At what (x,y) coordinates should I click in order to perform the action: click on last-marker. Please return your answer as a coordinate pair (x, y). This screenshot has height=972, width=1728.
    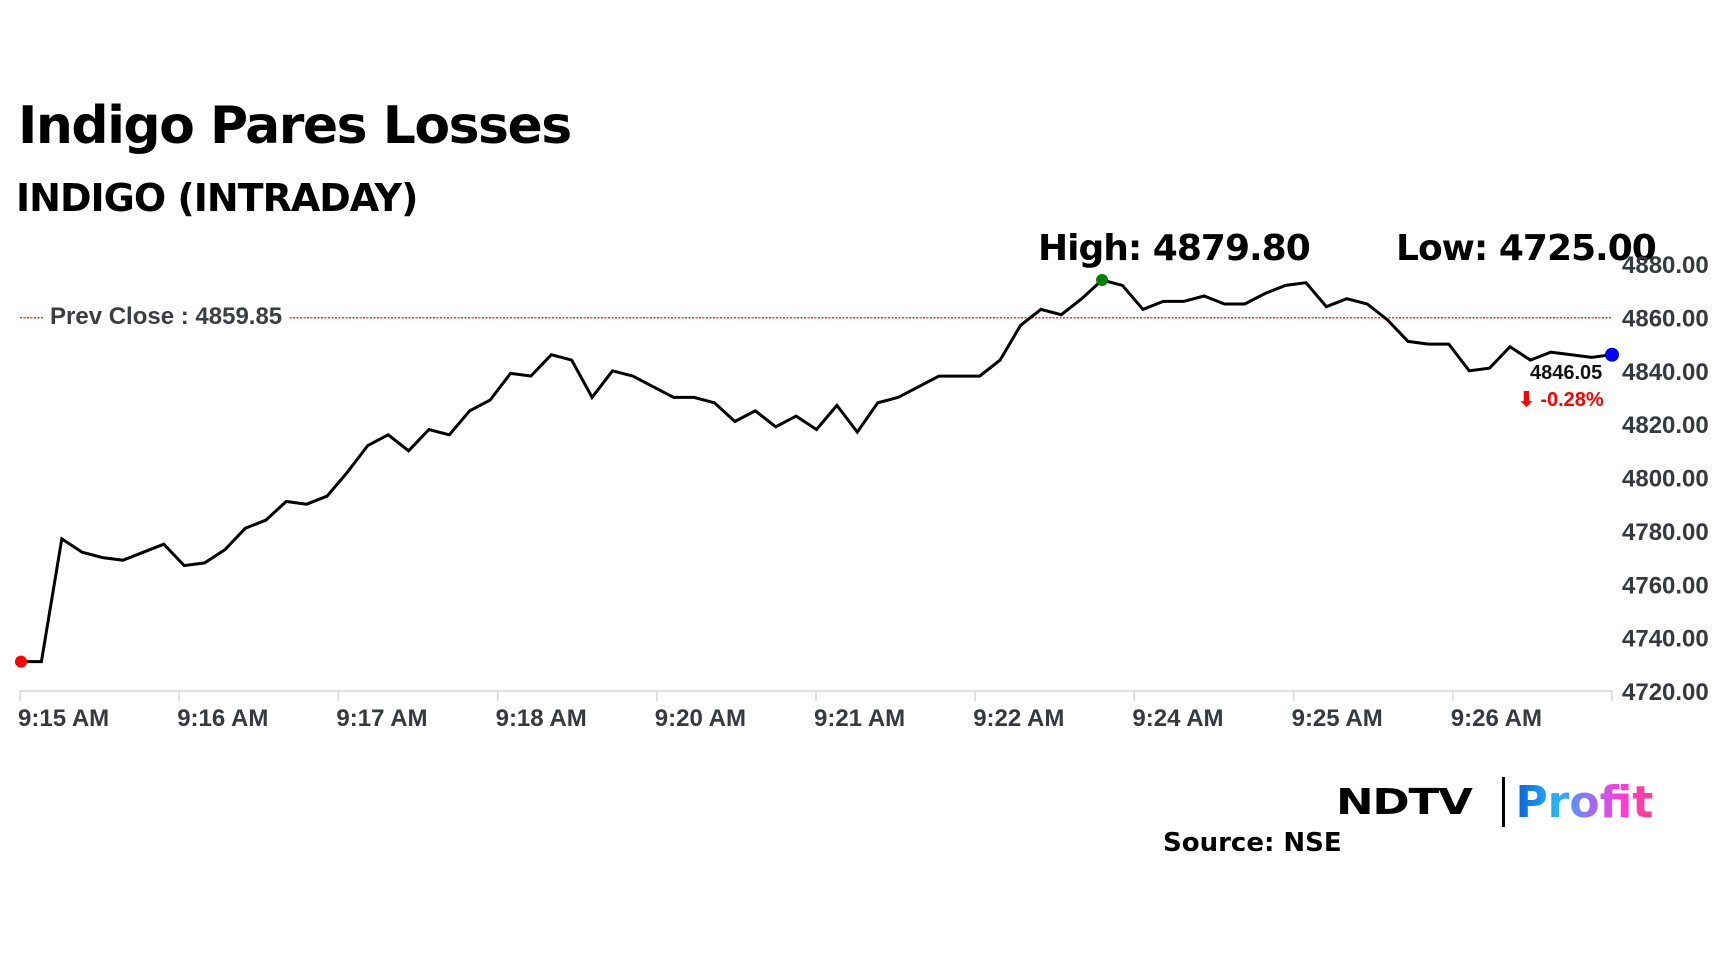
    Looking at the image, I should click on (1612, 354).